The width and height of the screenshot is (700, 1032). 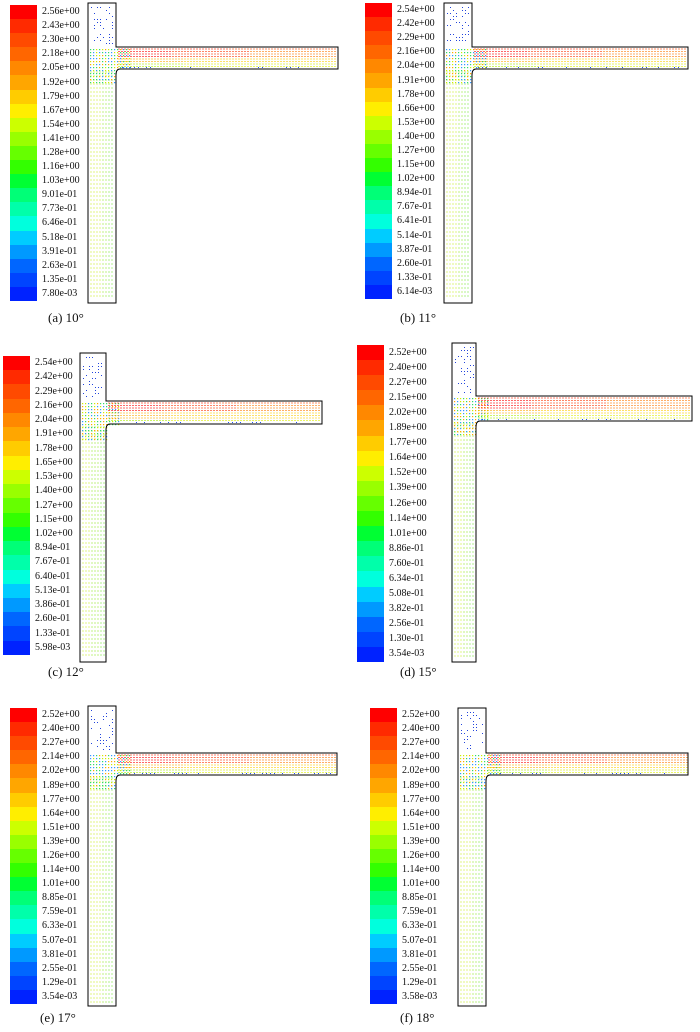 What do you see at coordinates (61, 167) in the screenshot?
I see `colorbar-tick-label: 1.16e+00` at bounding box center [61, 167].